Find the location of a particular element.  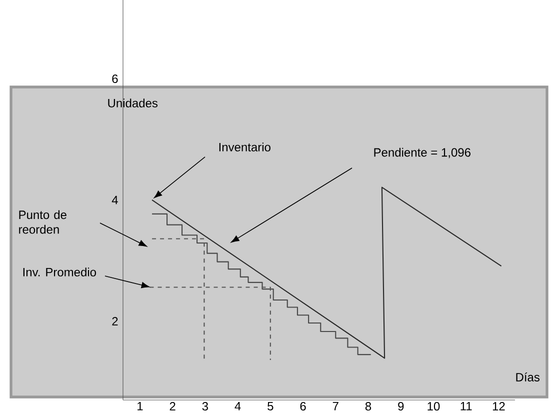

y-tick-label: 4 is located at coordinates (115, 200).